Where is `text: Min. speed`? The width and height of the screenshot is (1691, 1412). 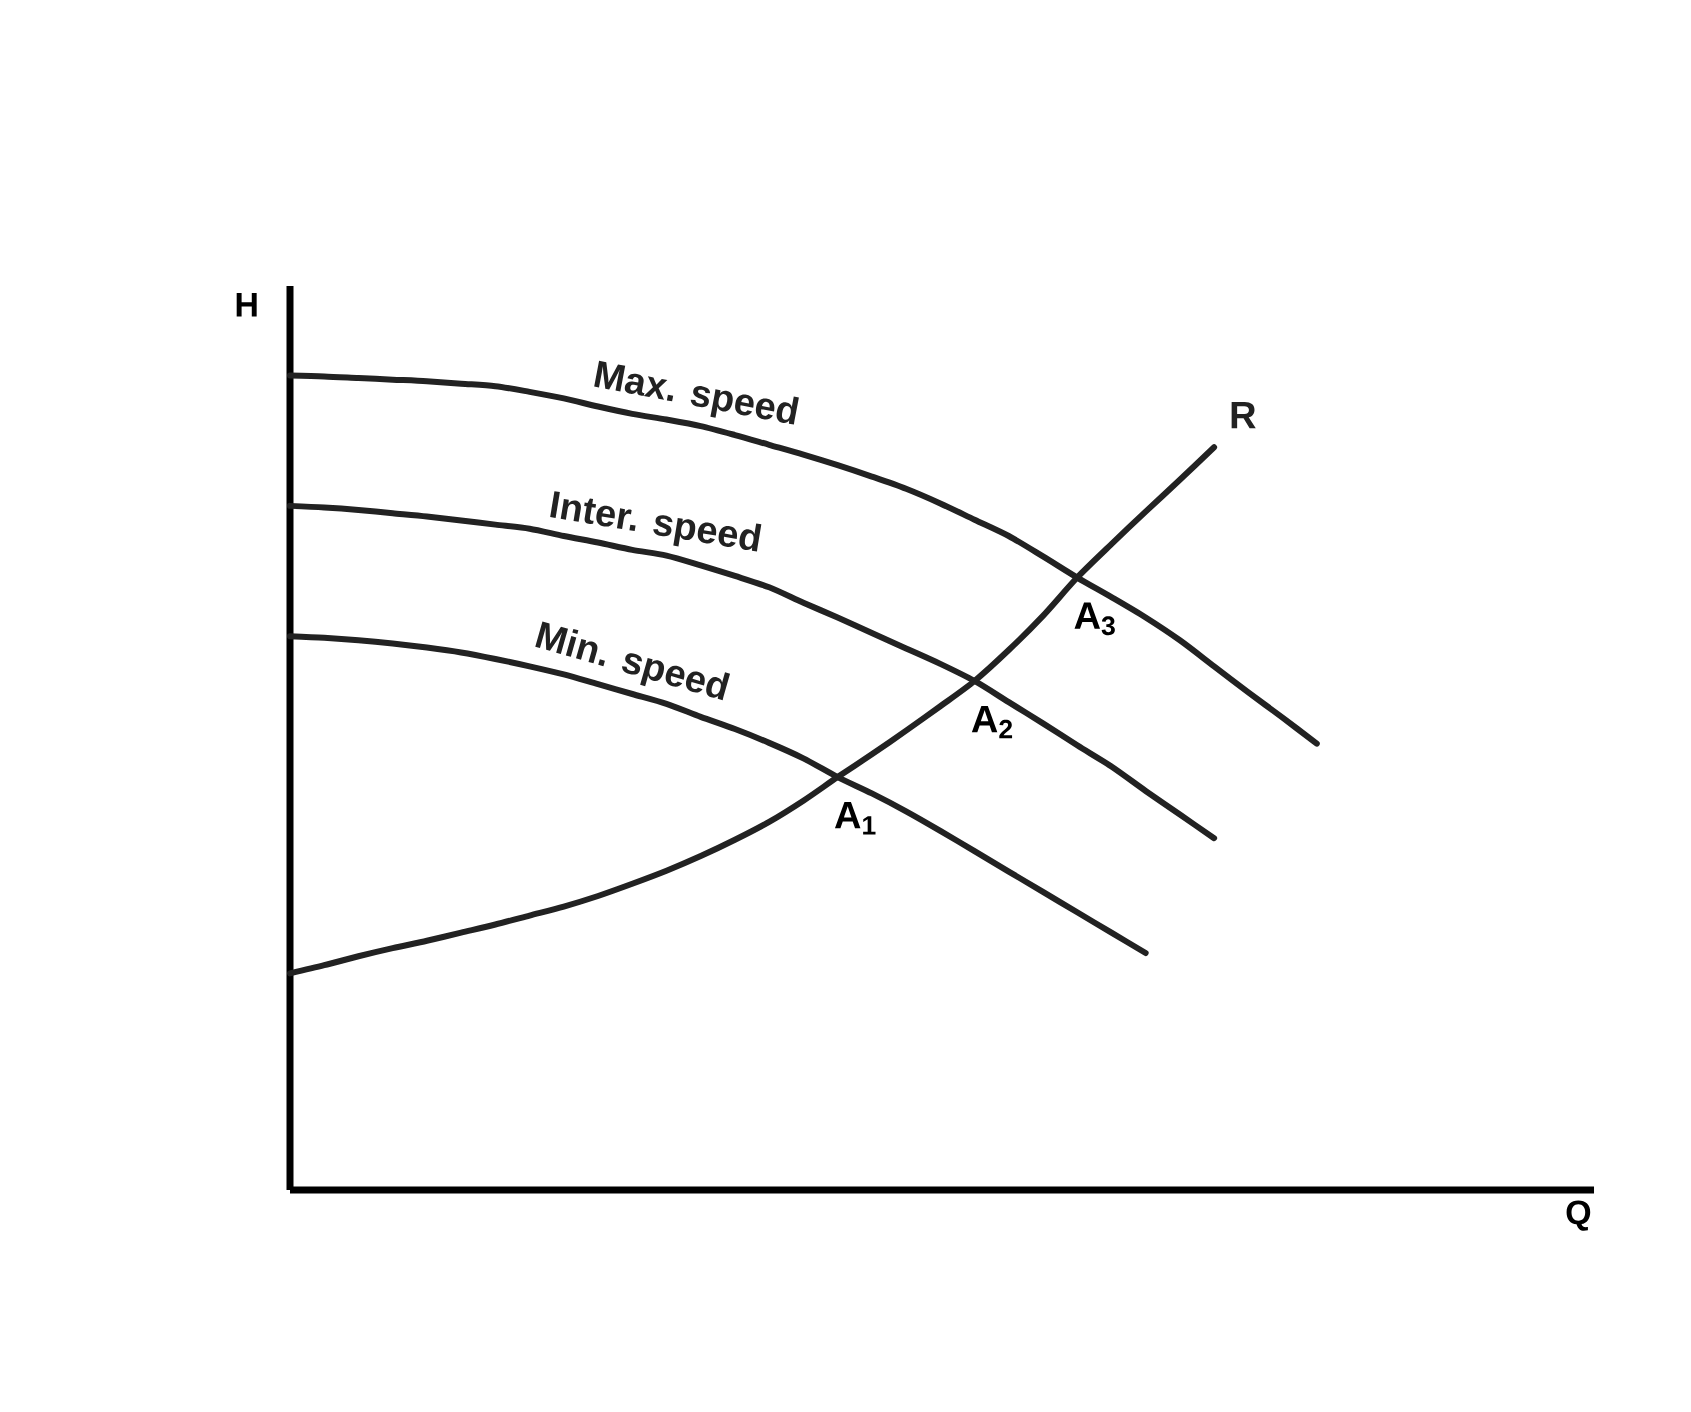
text: Min. speed is located at coordinates (633, 661).